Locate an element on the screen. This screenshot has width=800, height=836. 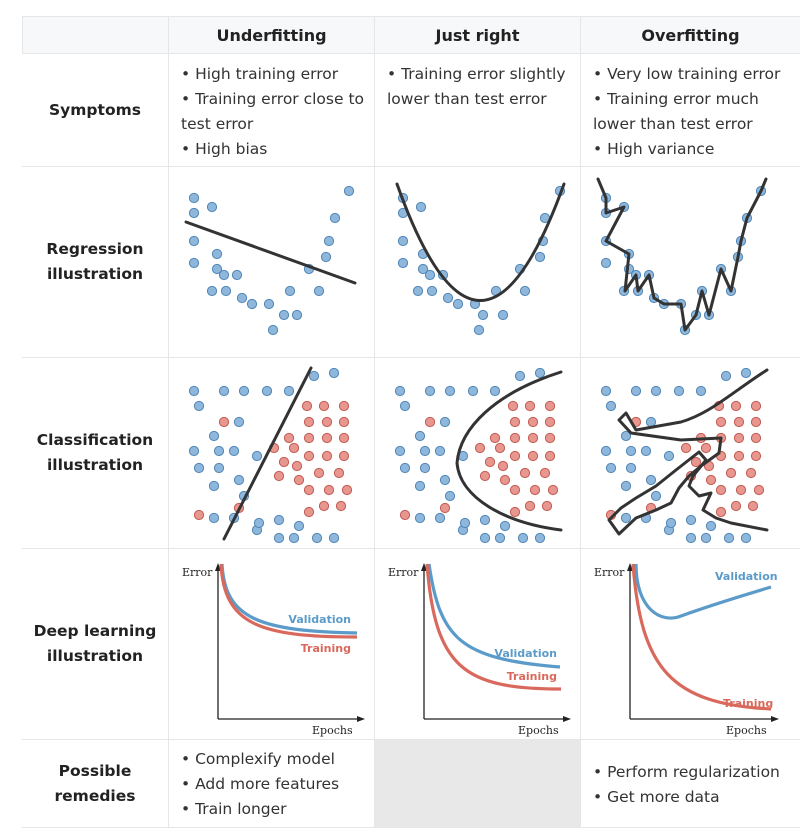
bullet-line: • Complexify model is located at coordinates (258, 759).